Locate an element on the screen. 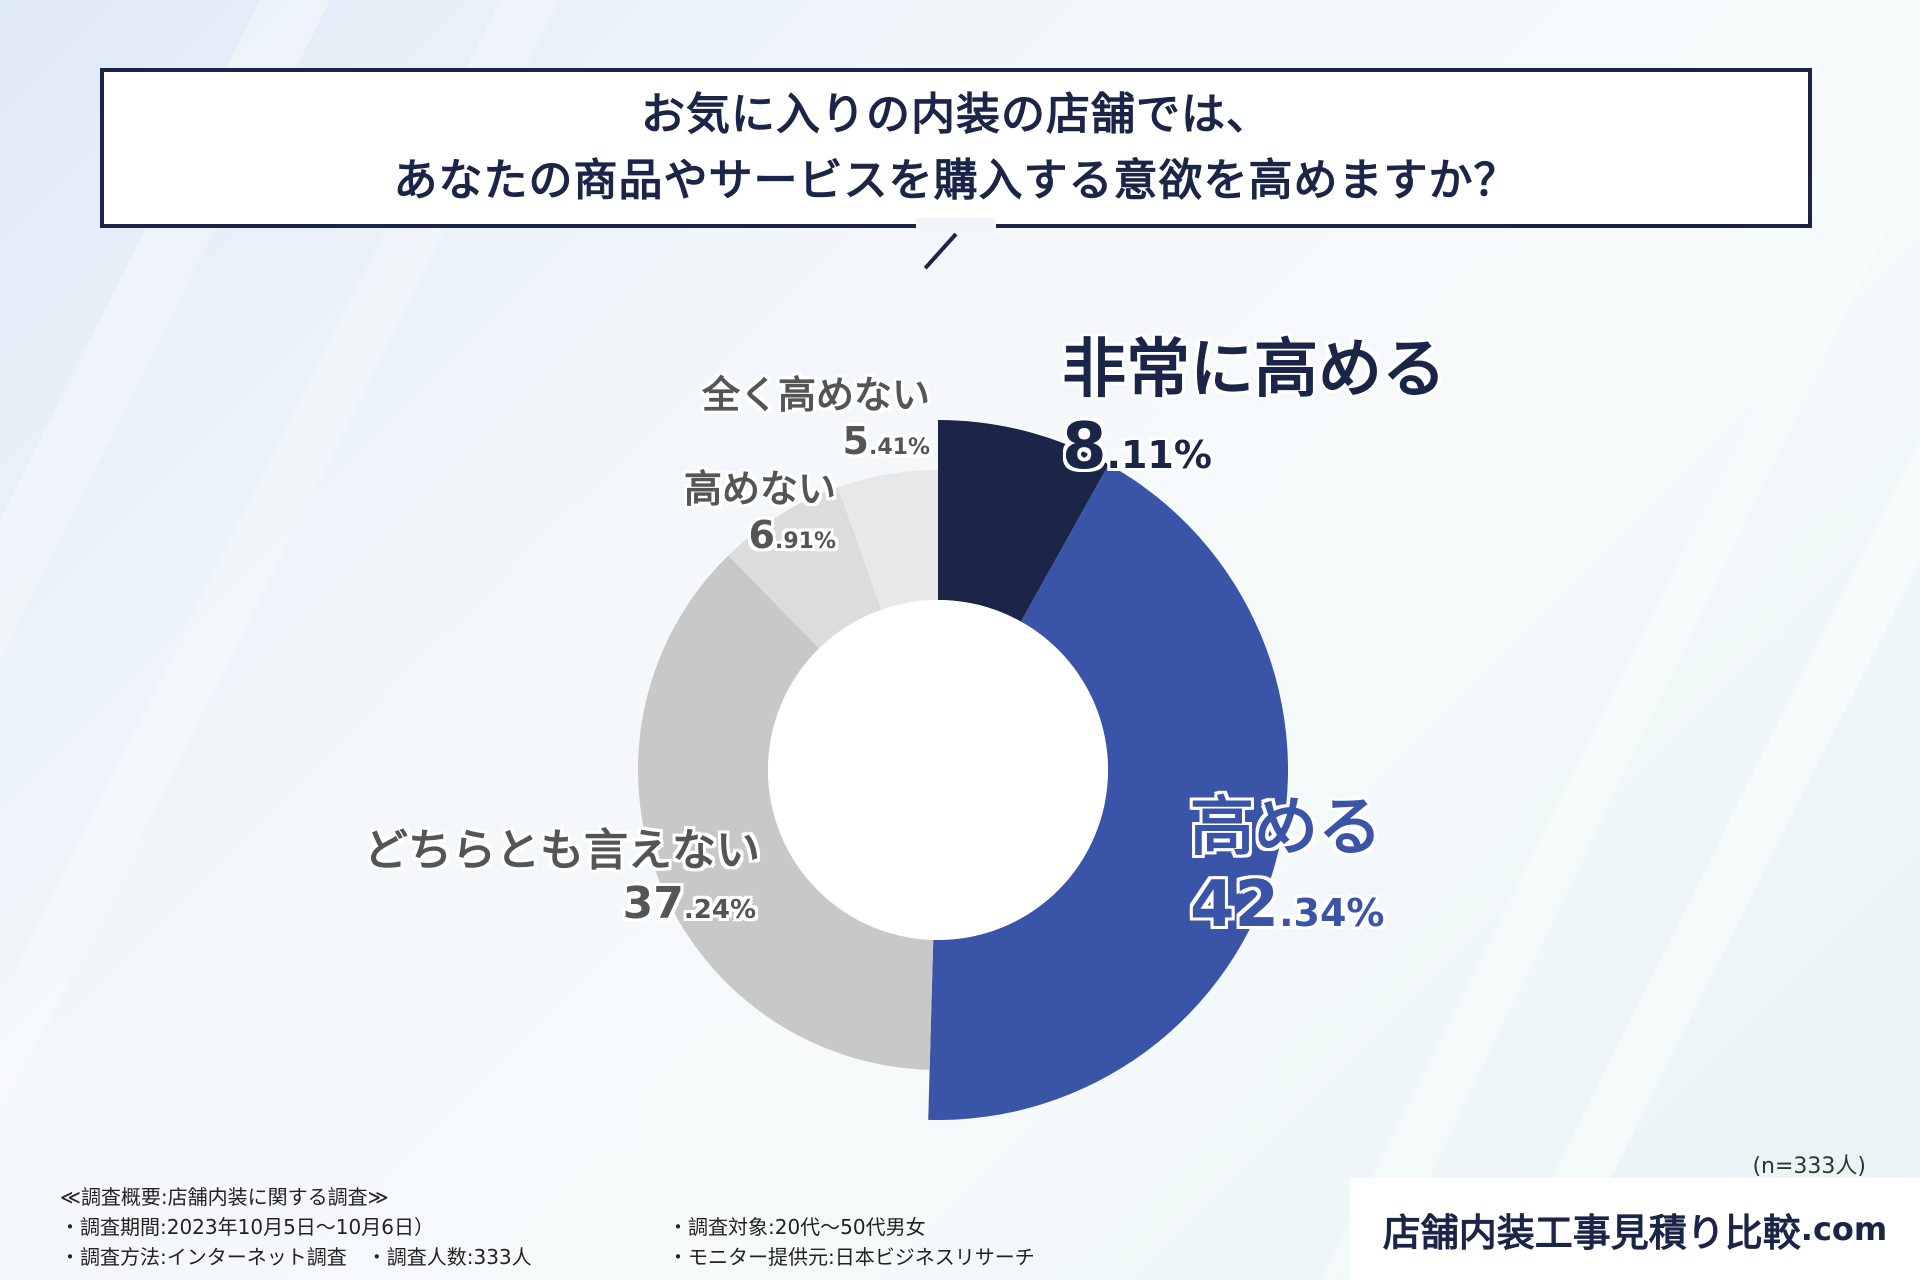 The width and height of the screenshot is (1920, 1280). label-neutral-dec: .24% is located at coordinates (719, 910).